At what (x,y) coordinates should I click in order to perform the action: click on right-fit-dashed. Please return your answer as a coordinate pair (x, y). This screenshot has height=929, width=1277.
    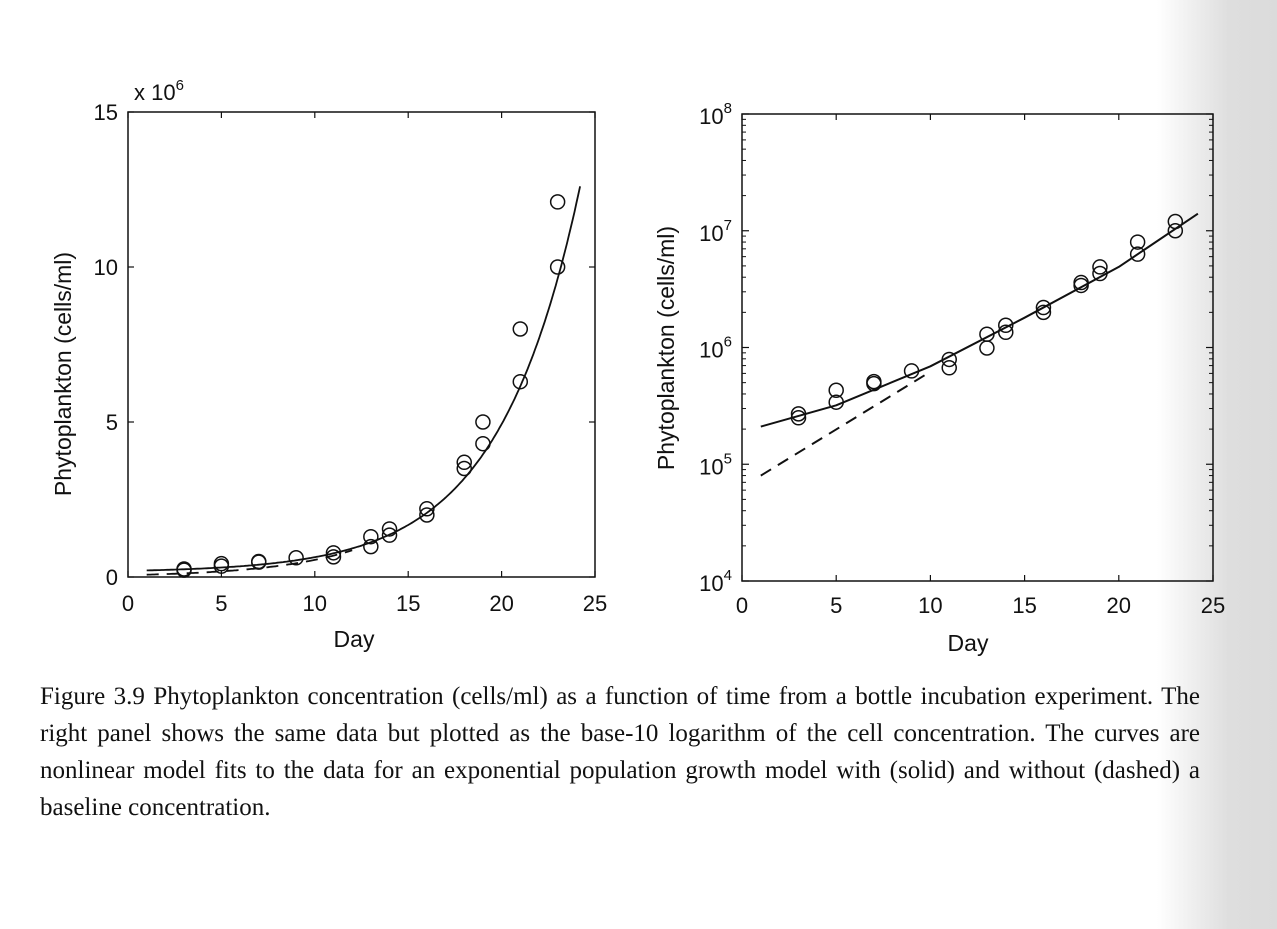
    Looking at the image, I should click on (845, 423).